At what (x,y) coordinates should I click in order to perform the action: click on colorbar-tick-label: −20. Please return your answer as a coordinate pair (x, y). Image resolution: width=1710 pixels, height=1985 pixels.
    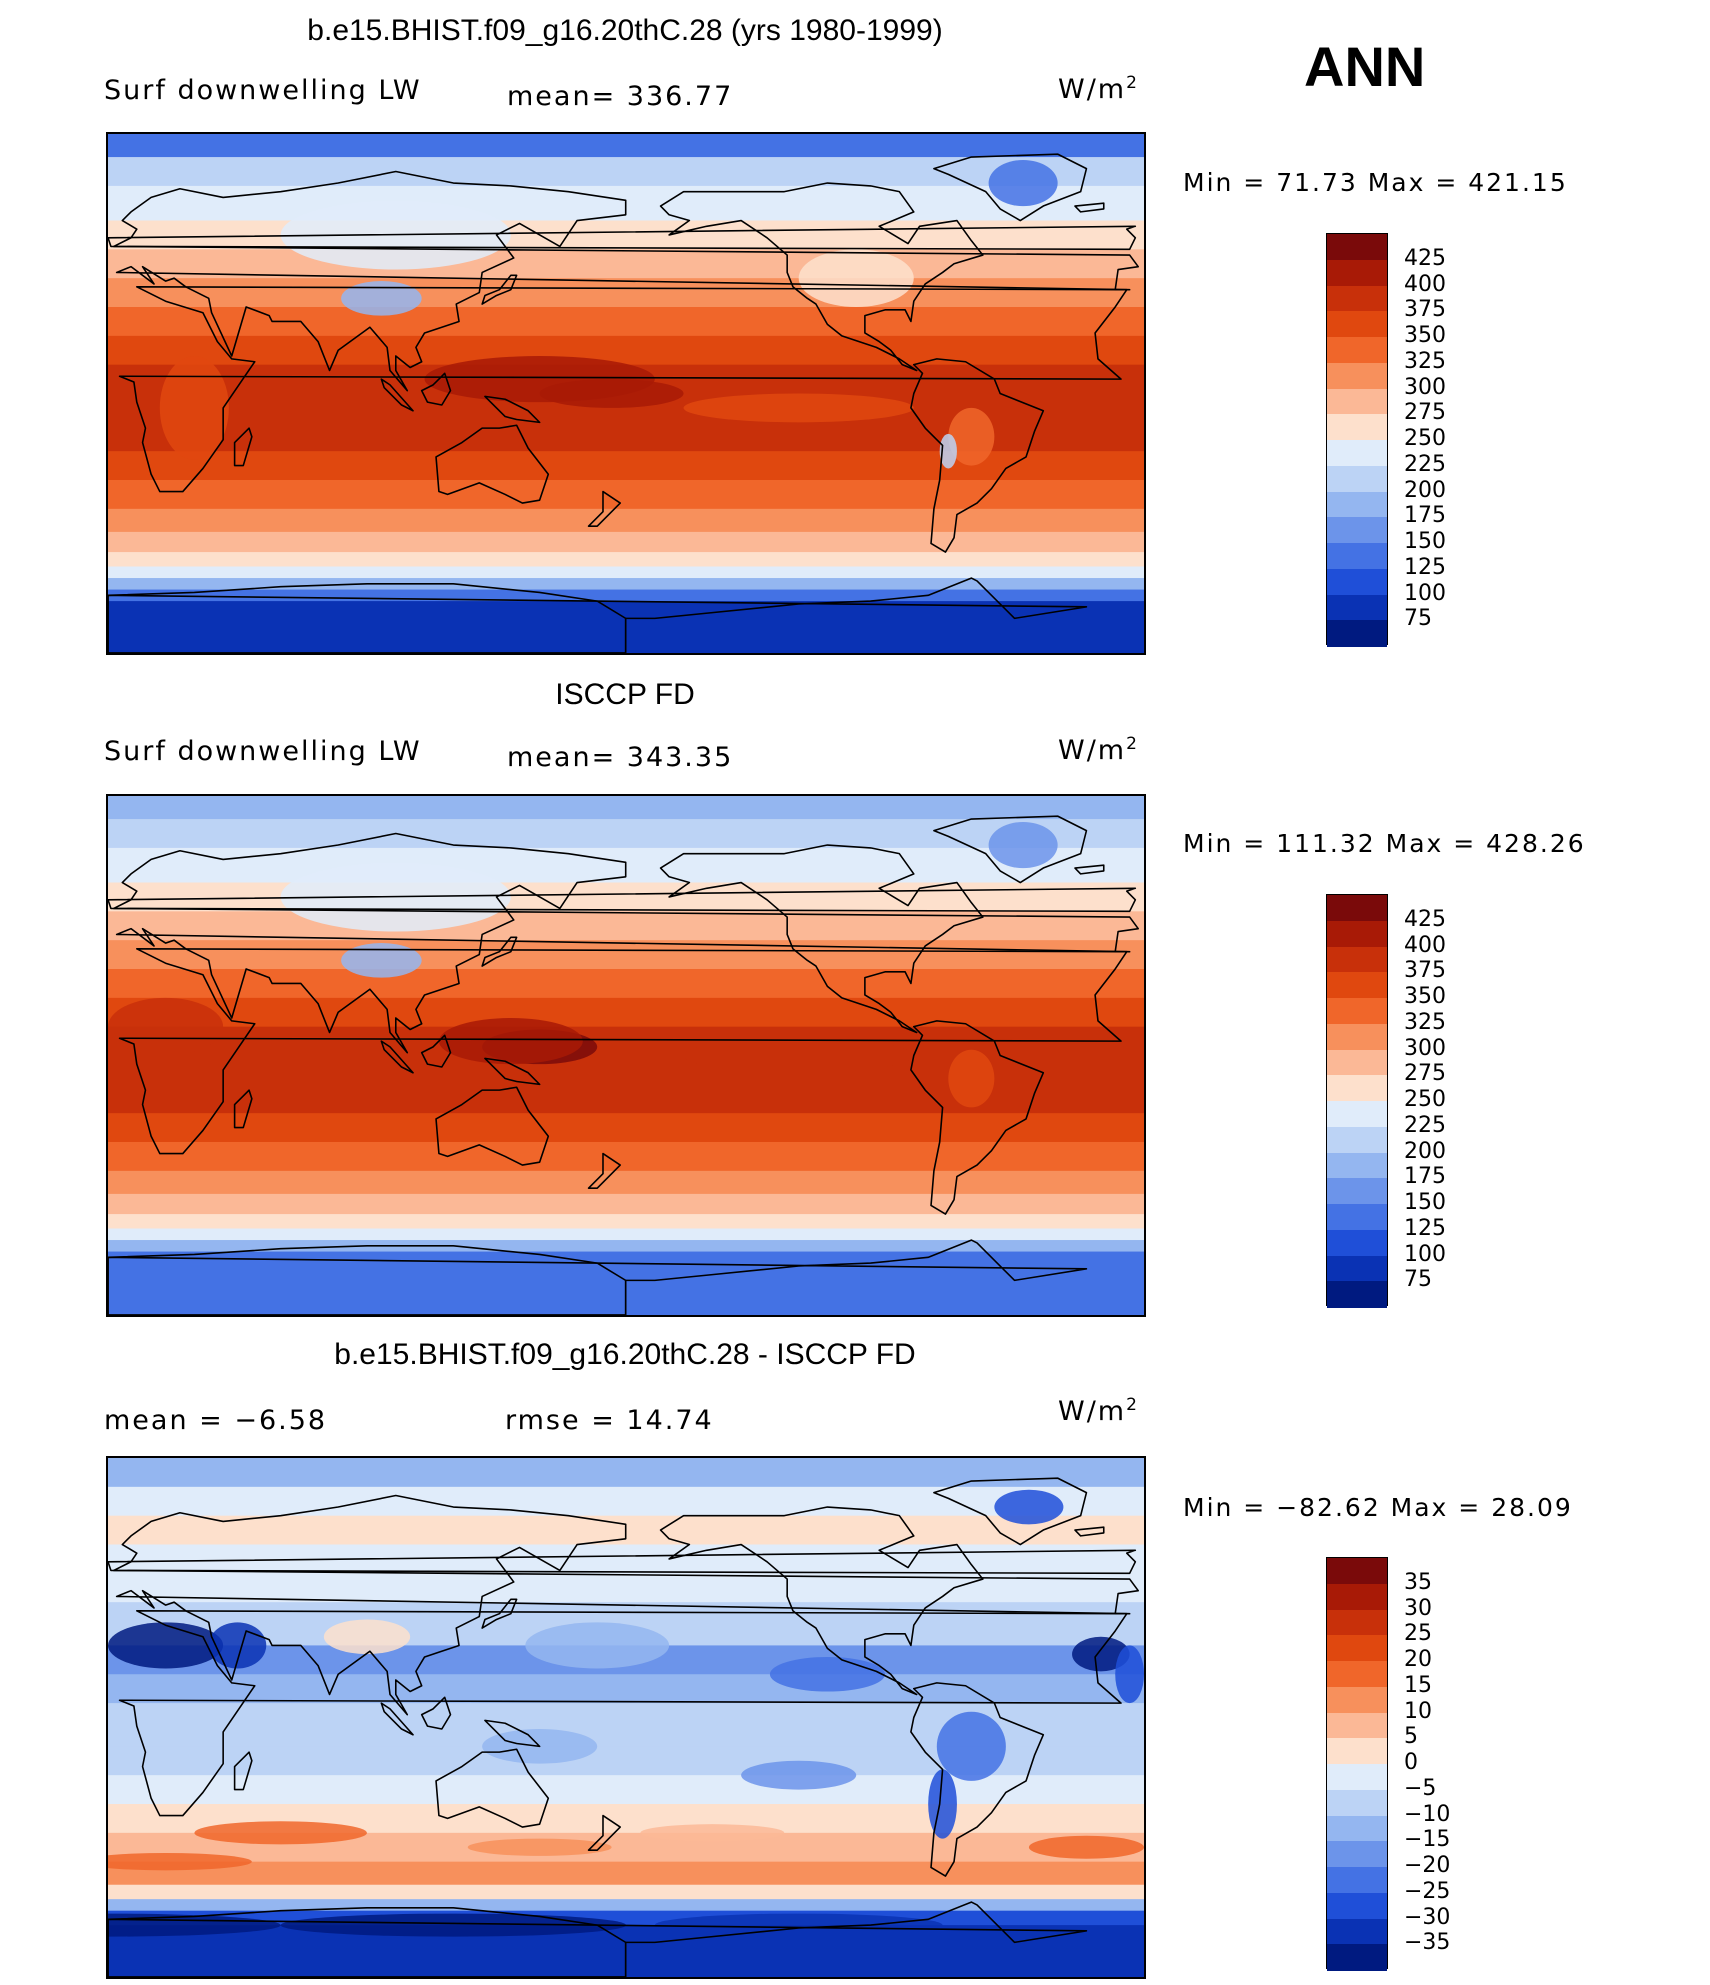
    Looking at the image, I should click on (1427, 1865).